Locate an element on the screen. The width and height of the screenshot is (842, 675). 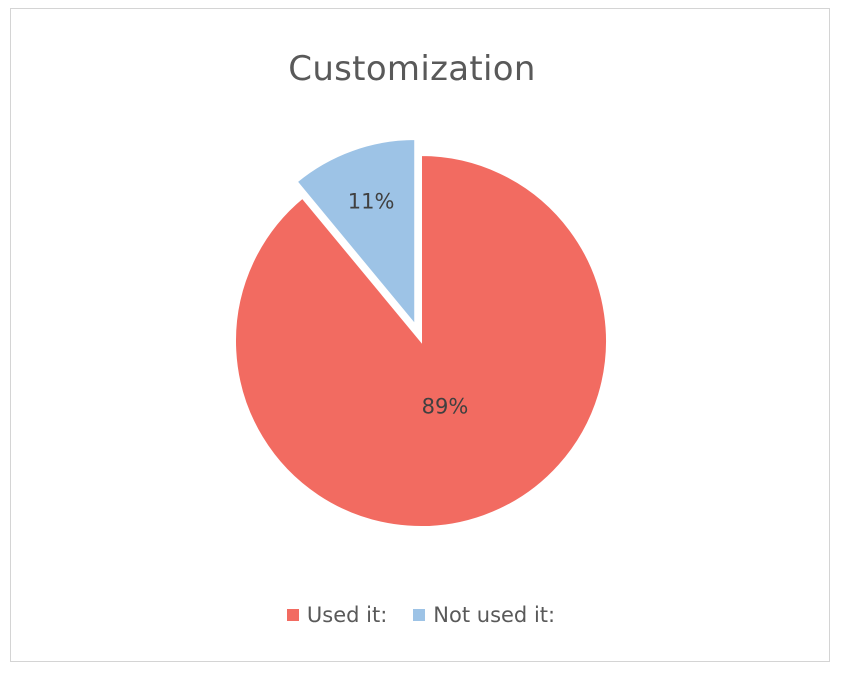
legend-label-used: Used it: is located at coordinates (347, 615).